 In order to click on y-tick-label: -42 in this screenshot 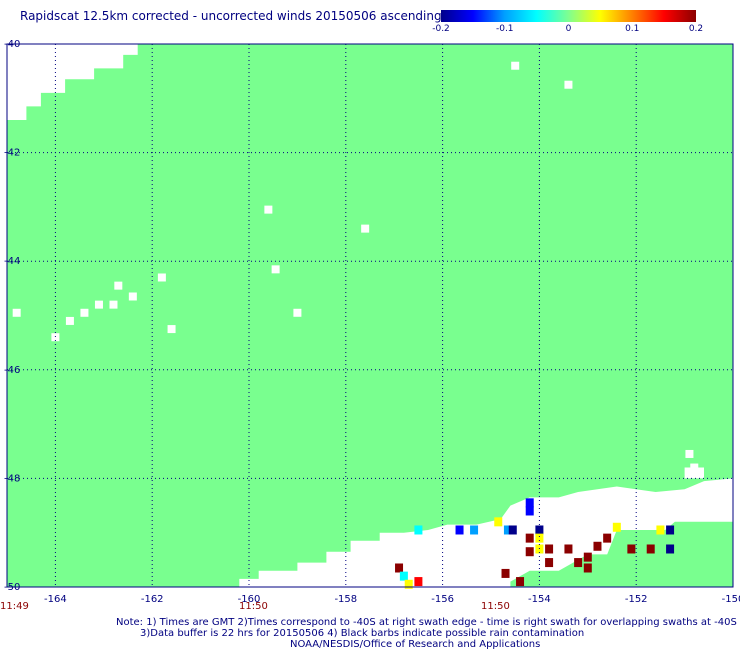, I will do `click(12, 153)`.